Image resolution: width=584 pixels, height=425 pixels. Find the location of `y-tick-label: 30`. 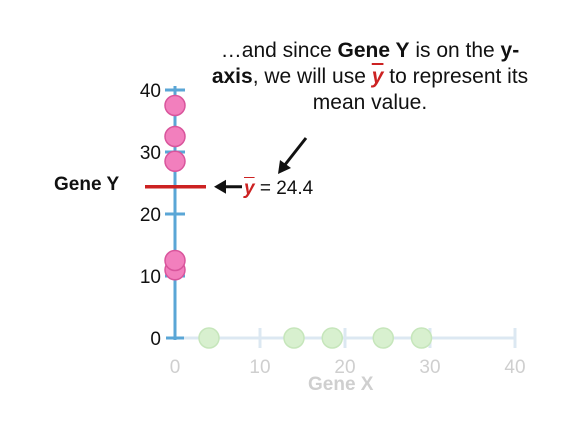

y-tick-label: 30 is located at coordinates (150, 153).